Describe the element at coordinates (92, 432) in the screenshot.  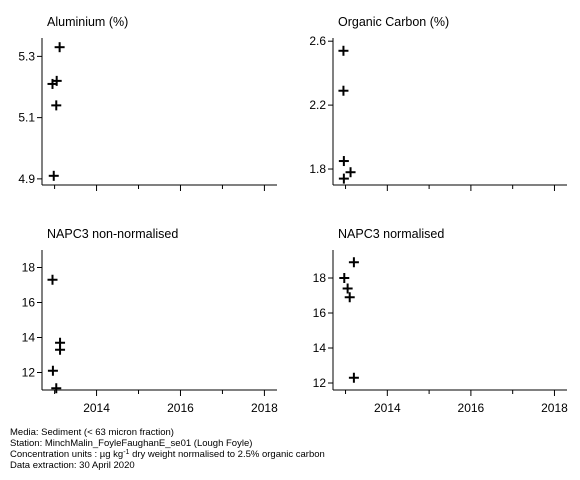
I see `footnote-media: Media: Sediment (< 63 micron fraction)` at that location.